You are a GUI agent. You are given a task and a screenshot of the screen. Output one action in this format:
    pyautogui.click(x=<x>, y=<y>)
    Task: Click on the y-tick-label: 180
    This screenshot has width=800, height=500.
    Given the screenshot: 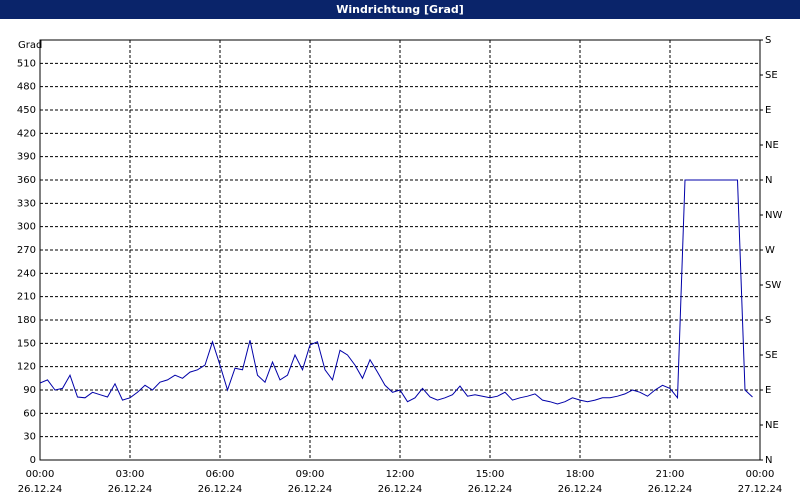 What is the action you would take?
    pyautogui.click(x=26, y=320)
    